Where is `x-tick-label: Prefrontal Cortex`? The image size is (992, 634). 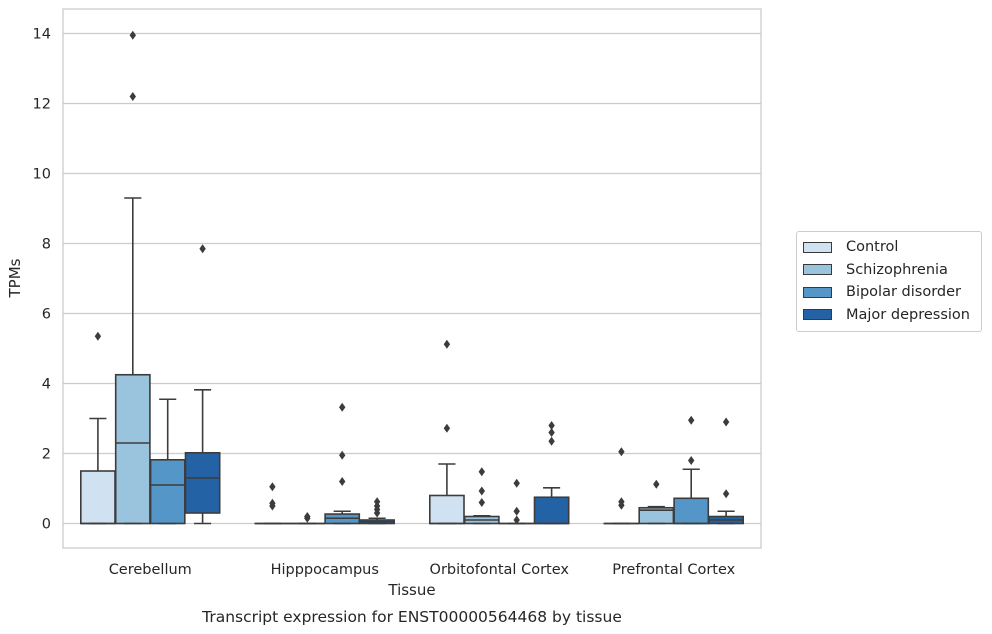 x-tick-label: Prefrontal Cortex is located at coordinates (673, 570).